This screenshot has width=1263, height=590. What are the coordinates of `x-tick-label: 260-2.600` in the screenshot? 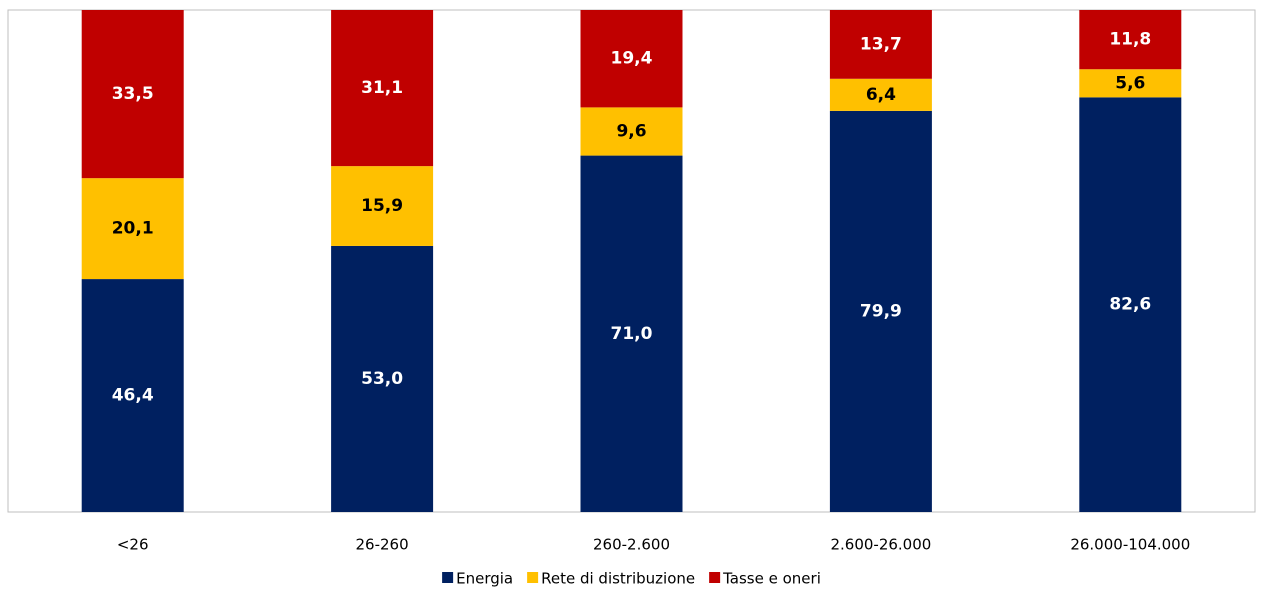 It's located at (631, 545).